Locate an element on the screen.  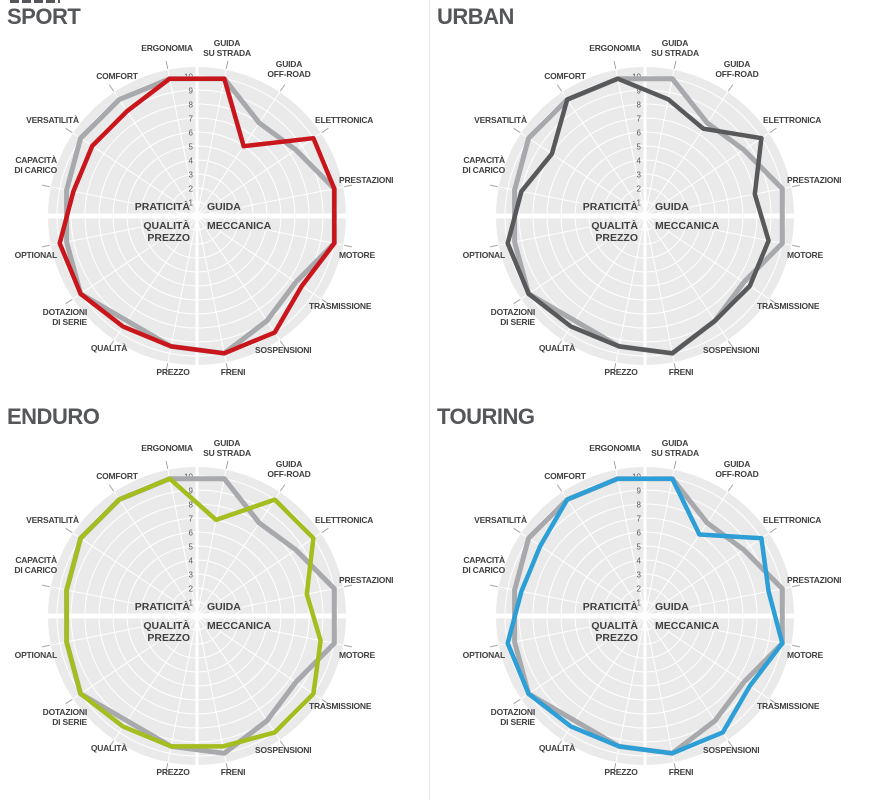
axis-label: FRENI is located at coordinates (233, 772).